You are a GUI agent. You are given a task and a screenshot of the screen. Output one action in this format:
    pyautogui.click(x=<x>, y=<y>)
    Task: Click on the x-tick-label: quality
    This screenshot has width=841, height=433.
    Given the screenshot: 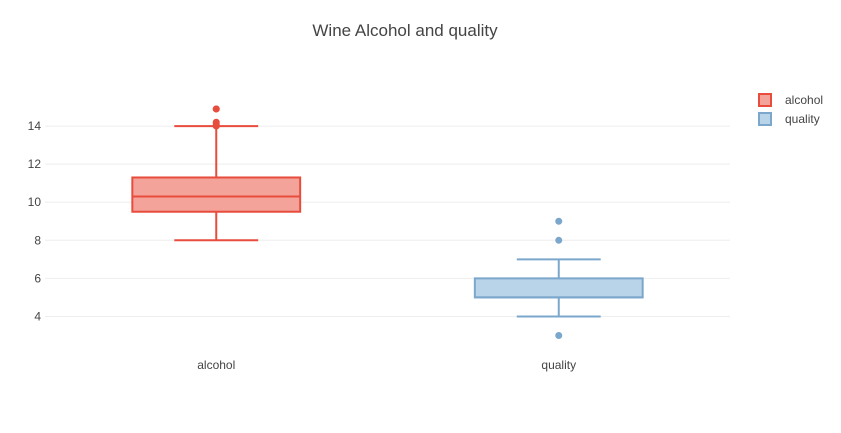 What is the action you would take?
    pyautogui.click(x=558, y=365)
    